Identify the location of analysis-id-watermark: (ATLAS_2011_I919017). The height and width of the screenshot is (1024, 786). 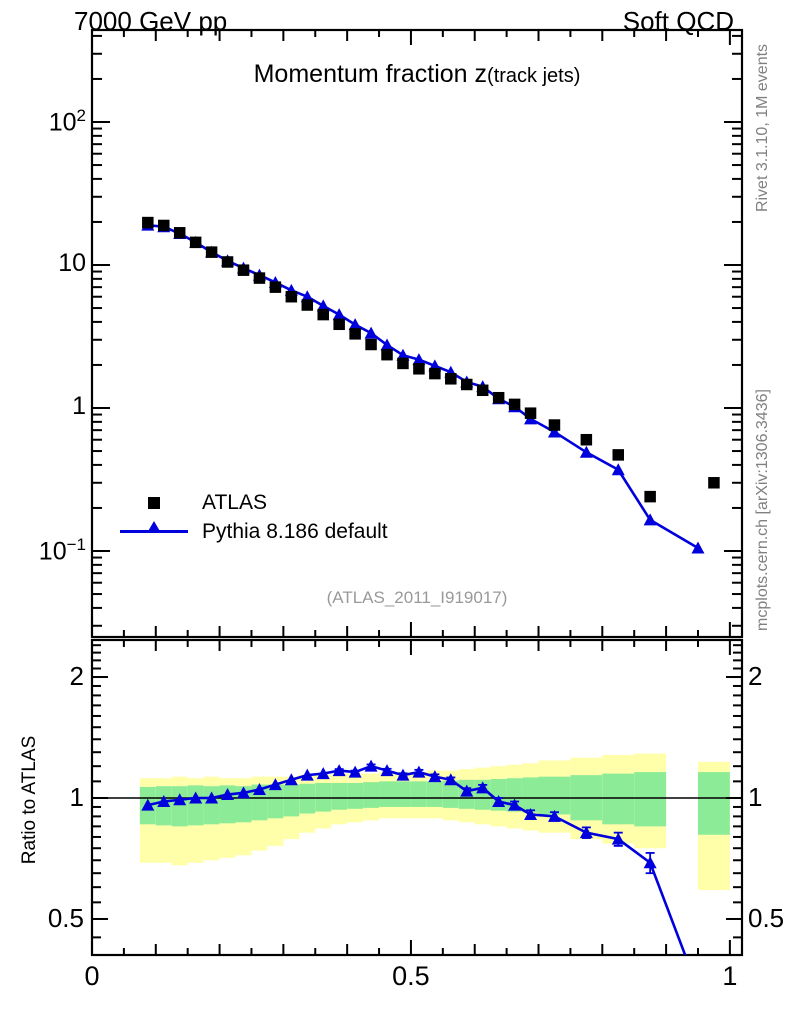
(417, 597).